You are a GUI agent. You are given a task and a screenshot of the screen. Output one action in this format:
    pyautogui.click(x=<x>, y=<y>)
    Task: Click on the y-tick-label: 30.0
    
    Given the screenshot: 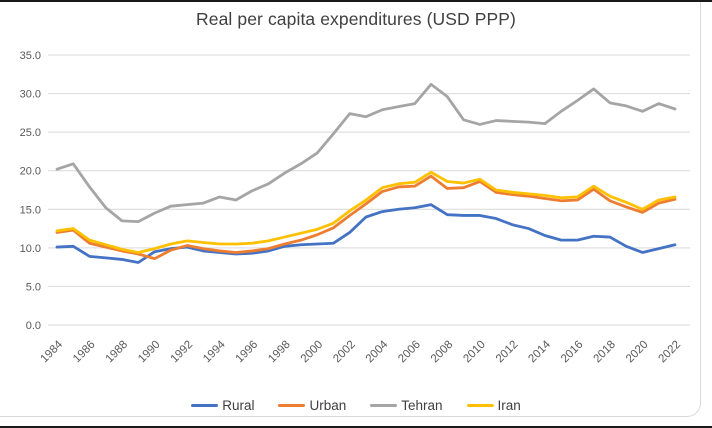 What is the action you would take?
    pyautogui.click(x=30, y=95)
    